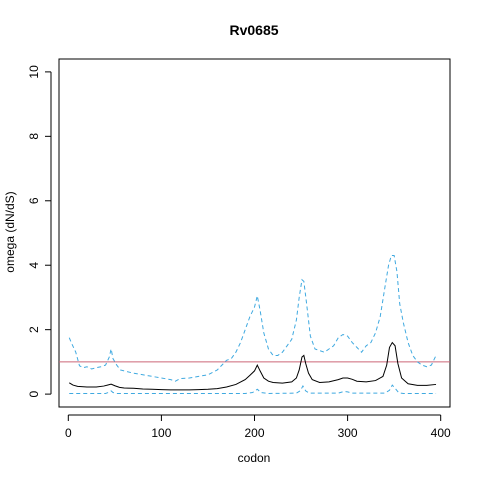 Image resolution: width=480 pixels, height=480 pixels. I want to click on y-axis-label: omega (dN/dS), so click(10, 231).